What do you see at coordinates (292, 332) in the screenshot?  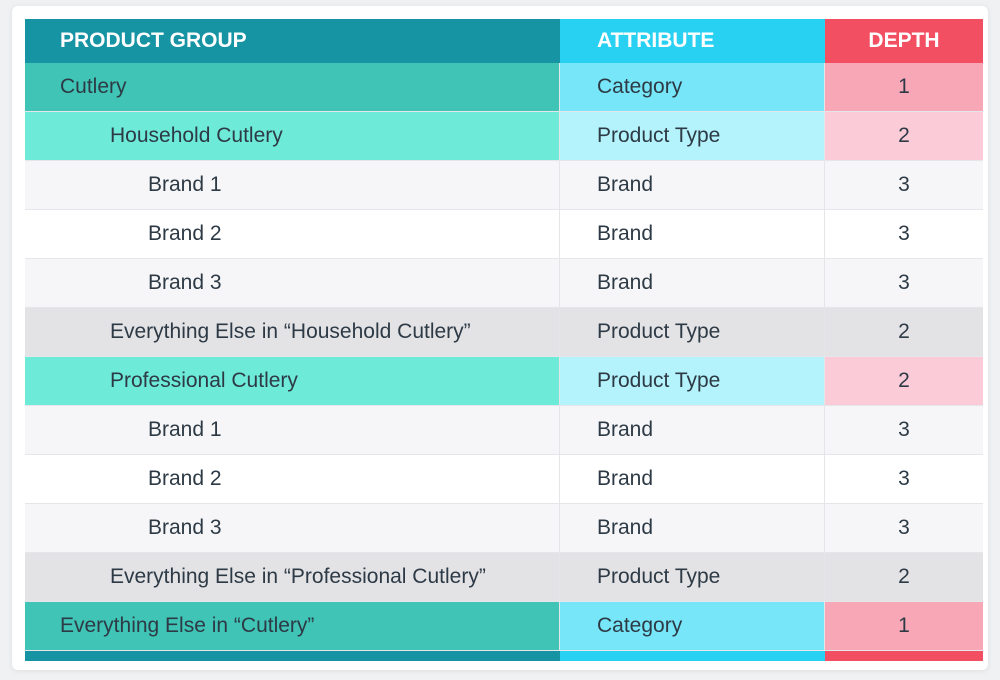 I see `cell-product-group: Everything Else in “Household Cutlery”` at bounding box center [292, 332].